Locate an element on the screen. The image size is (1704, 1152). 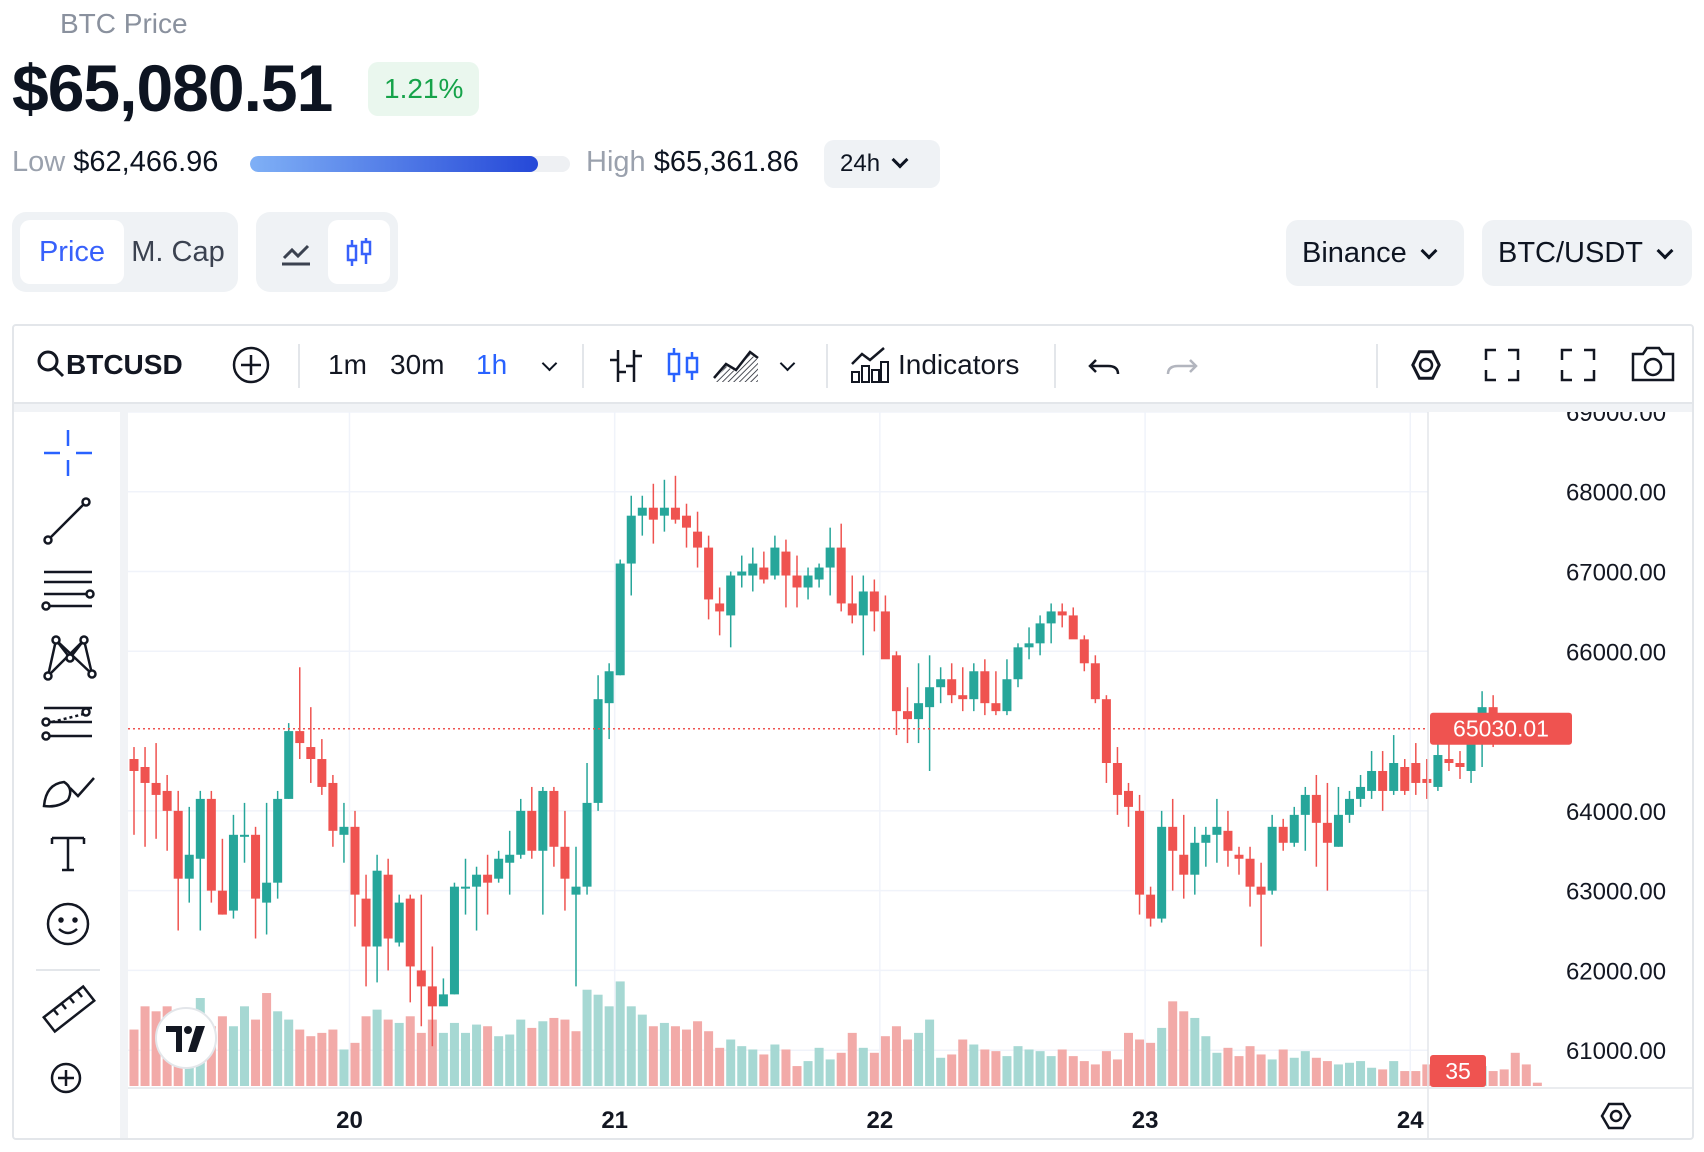
brush-icon is located at coordinates (68, 792).